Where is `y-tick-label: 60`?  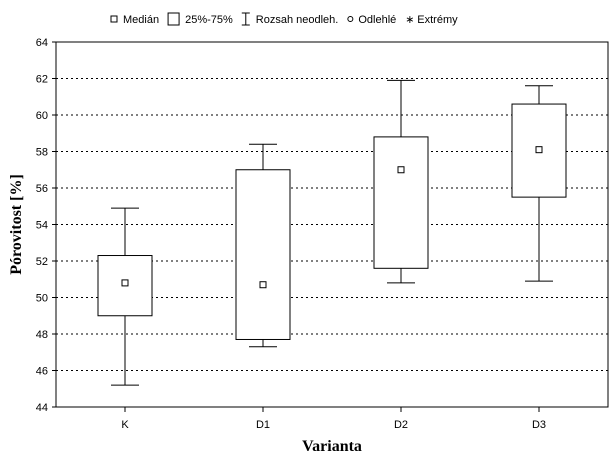 y-tick-label: 60 is located at coordinates (42, 116).